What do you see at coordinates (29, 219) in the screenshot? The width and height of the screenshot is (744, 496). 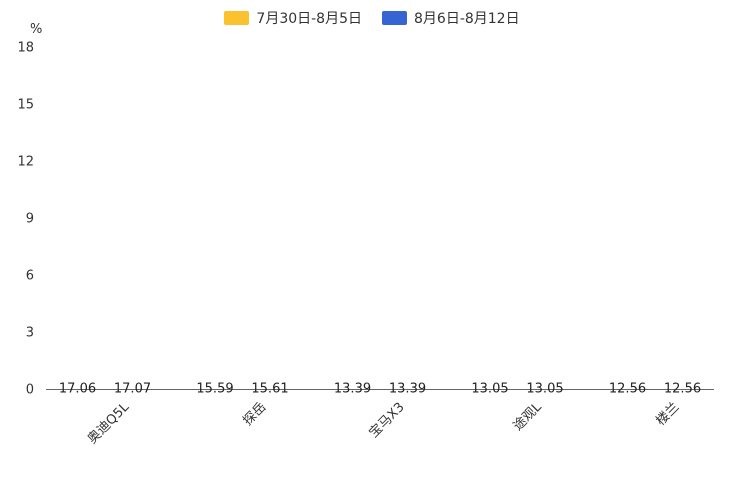 I see `y-axis-tick-label: 9` at bounding box center [29, 219].